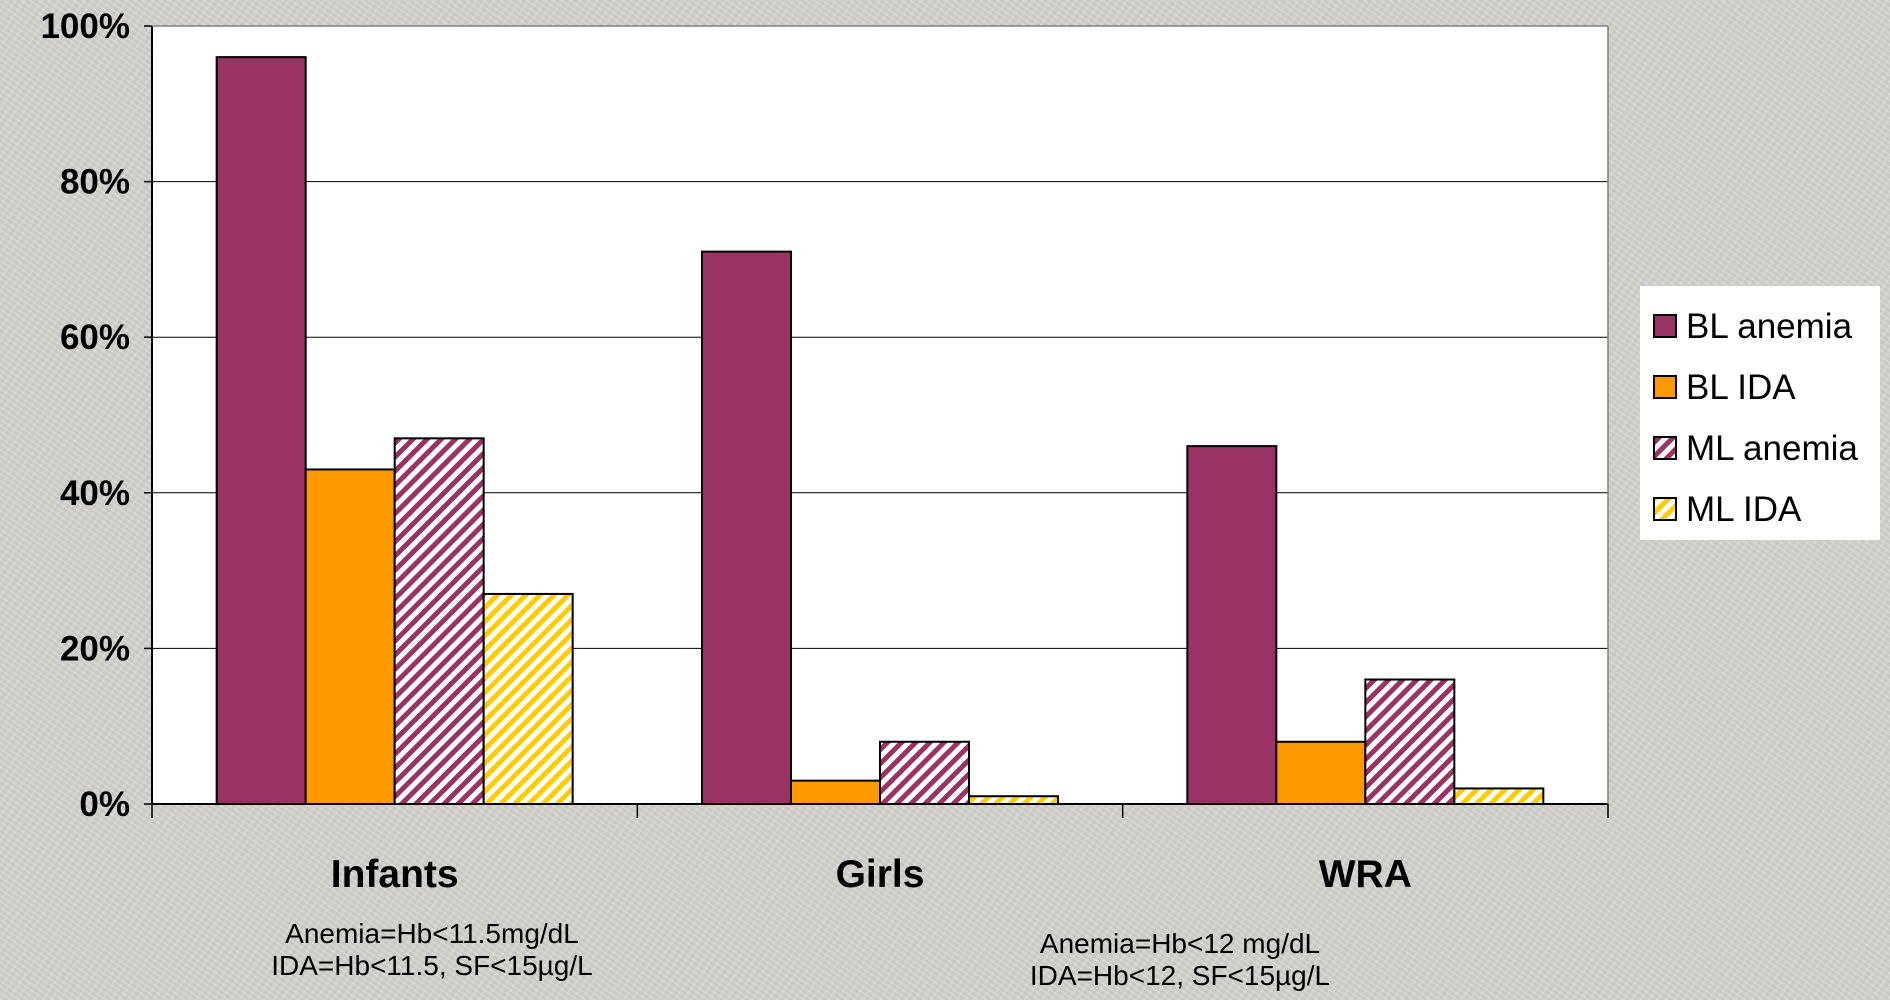  What do you see at coordinates (1232, 625) in the screenshot?
I see `bar-bl-anemia-wra` at bounding box center [1232, 625].